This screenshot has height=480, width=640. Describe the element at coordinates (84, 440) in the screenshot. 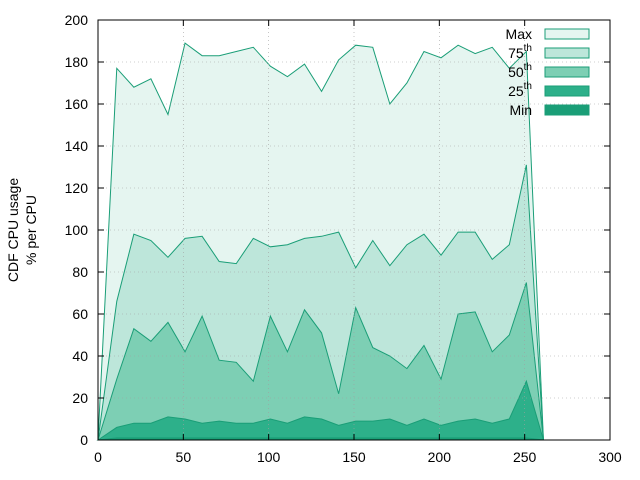

I see `y-tick-label: 0` at that location.